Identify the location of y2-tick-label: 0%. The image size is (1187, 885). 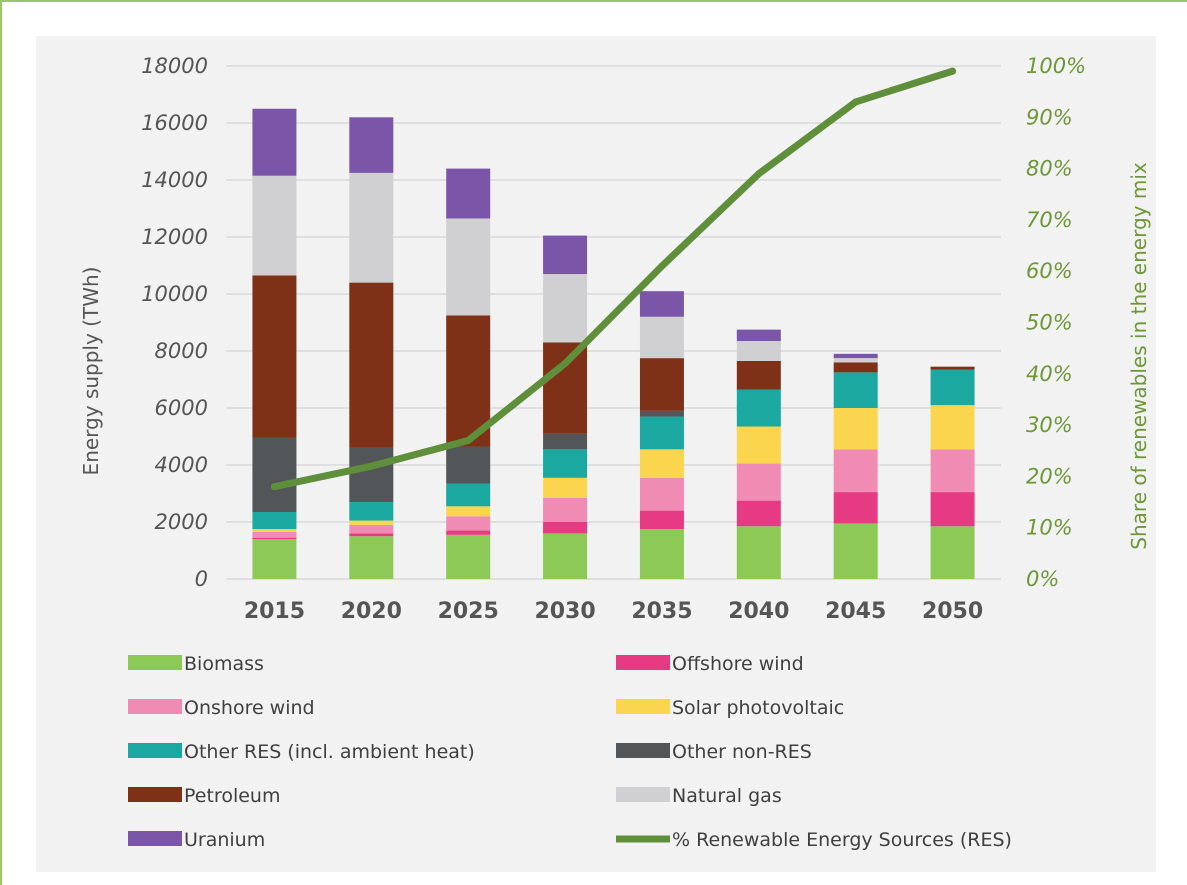
(1042, 579).